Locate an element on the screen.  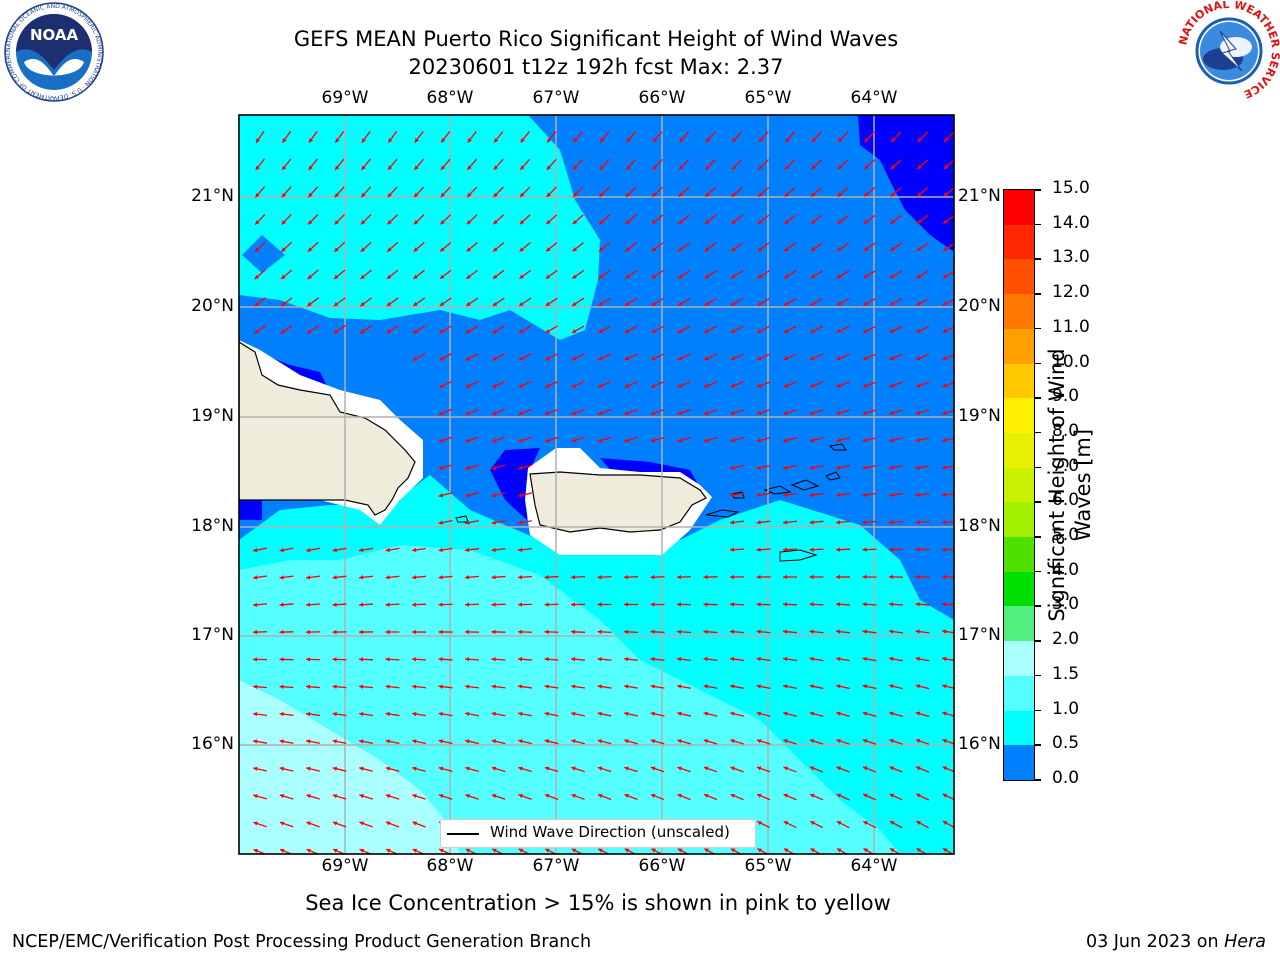
colorbar-segment is located at coordinates (1019, 450).